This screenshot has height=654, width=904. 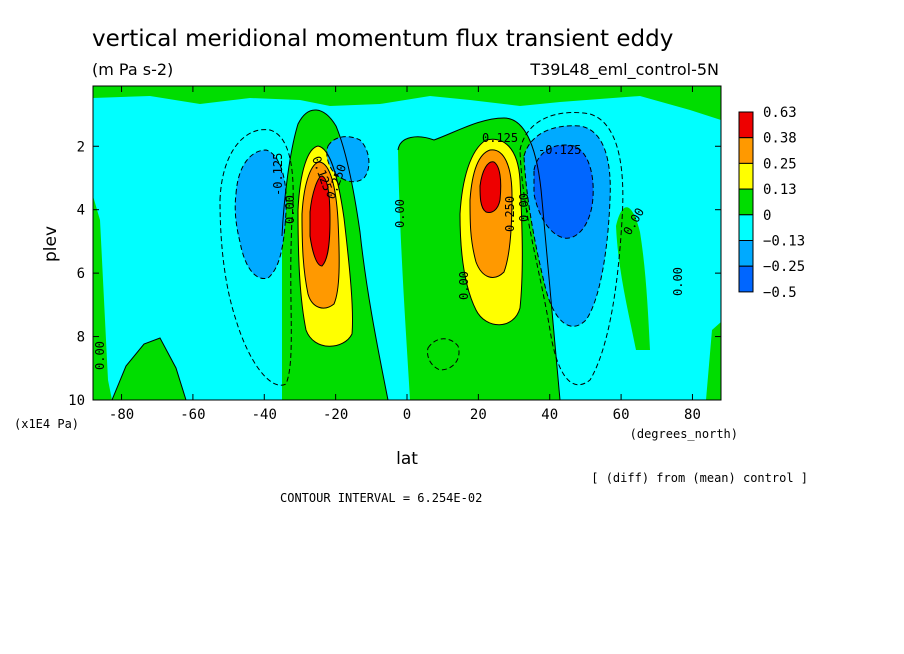 What do you see at coordinates (407, 103) in the screenshot?
I see `green-region-top-band` at bounding box center [407, 103].